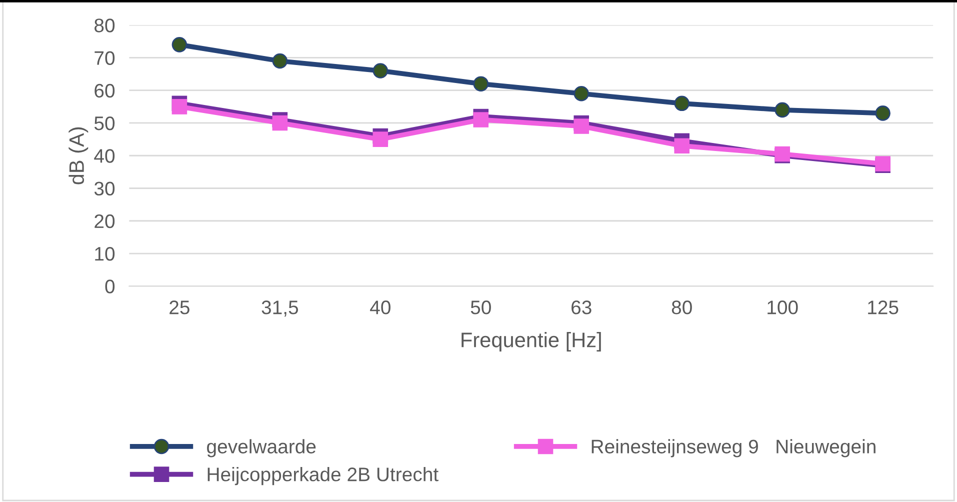 The width and height of the screenshot is (957, 502). What do you see at coordinates (682, 307) in the screenshot?
I see `x-tick-label: 80` at bounding box center [682, 307].